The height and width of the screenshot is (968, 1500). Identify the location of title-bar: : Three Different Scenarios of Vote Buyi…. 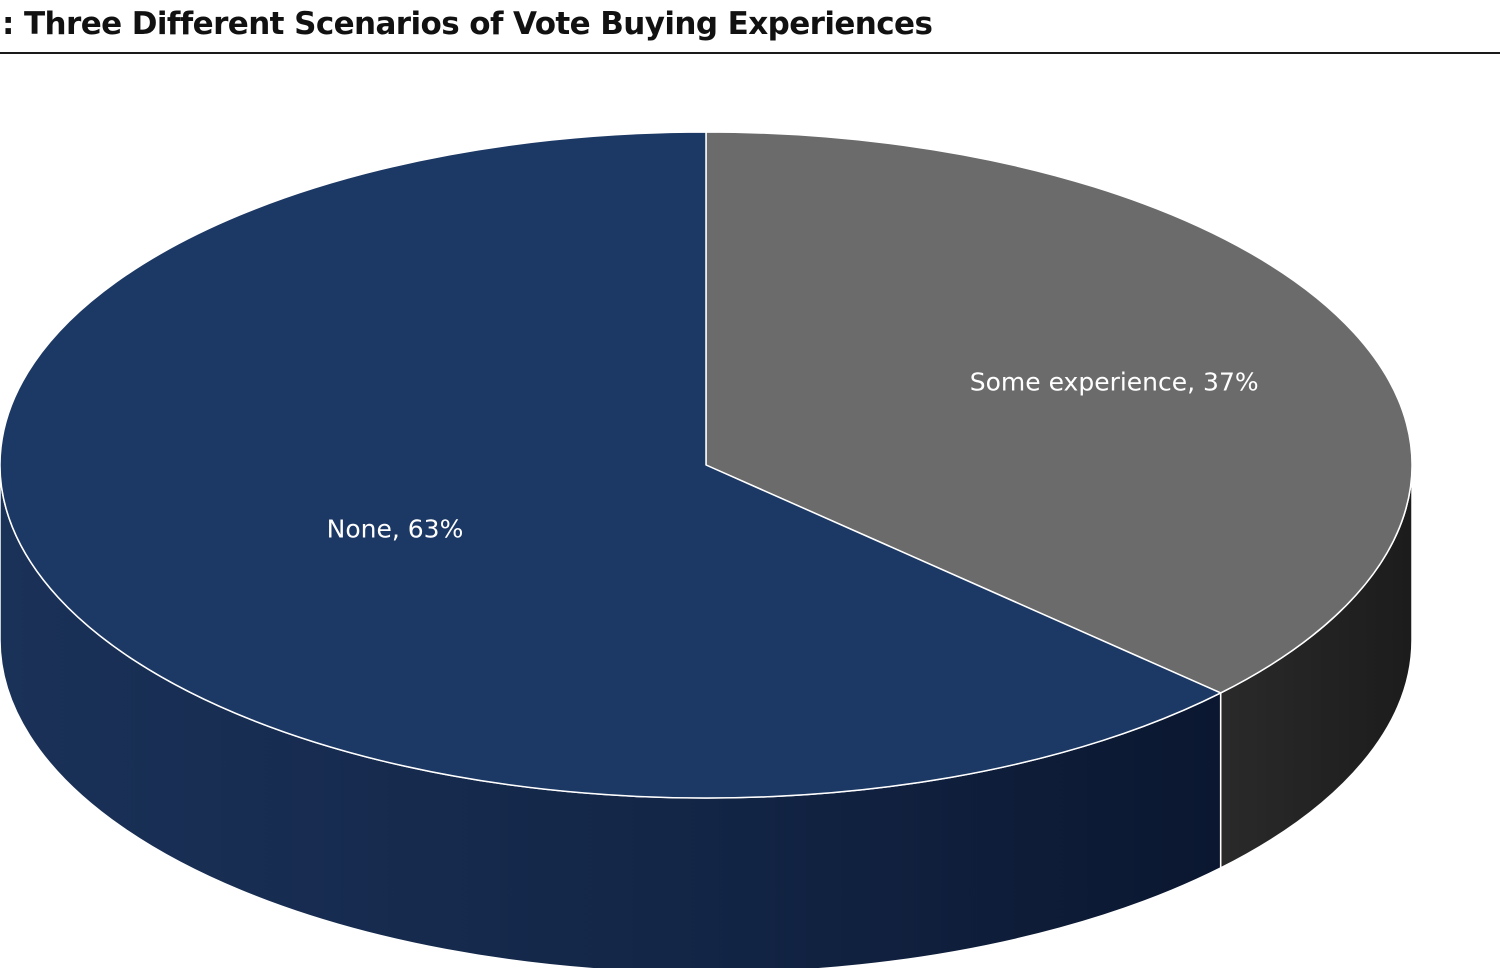
(750, 27).